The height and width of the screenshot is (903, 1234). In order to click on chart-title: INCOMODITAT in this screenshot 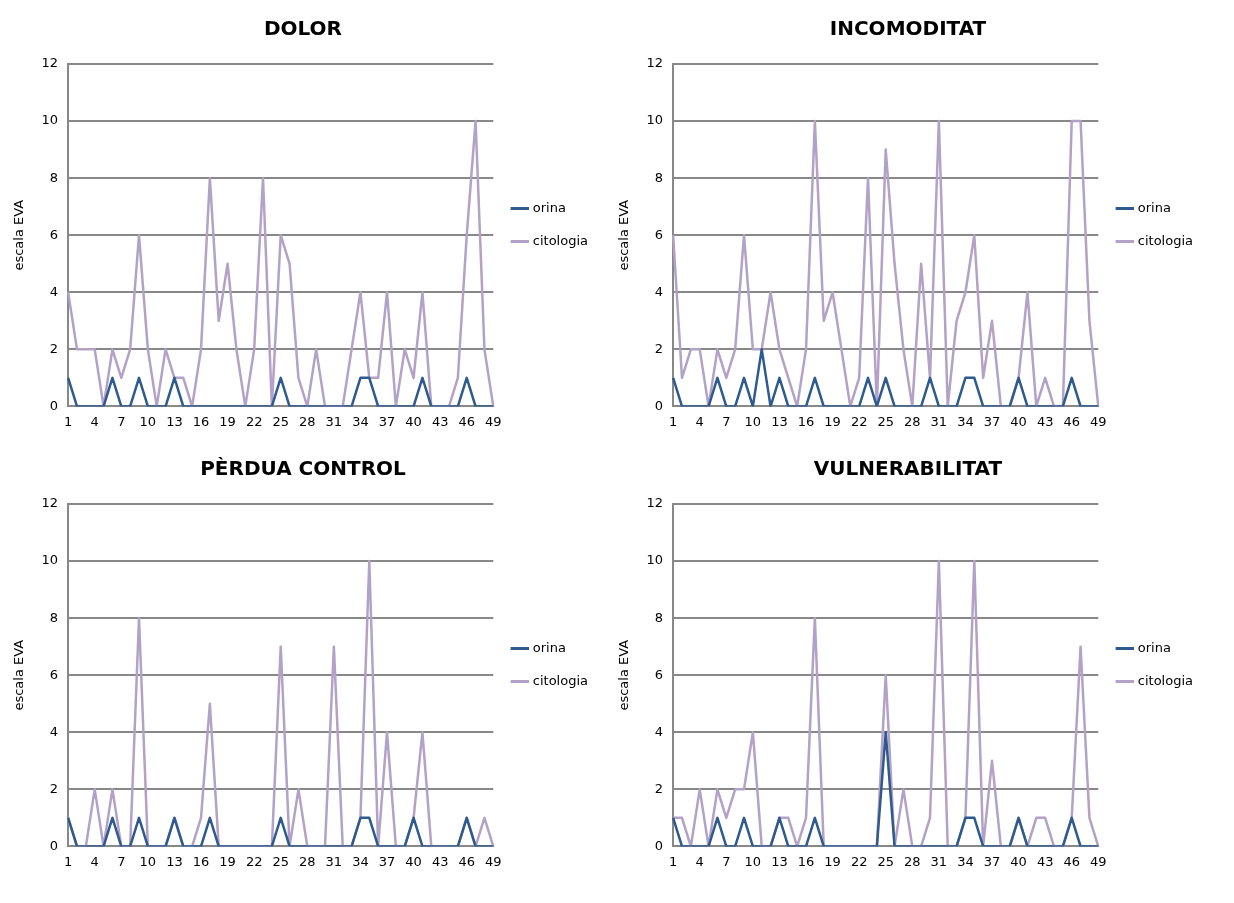, I will do `click(908, 28)`.